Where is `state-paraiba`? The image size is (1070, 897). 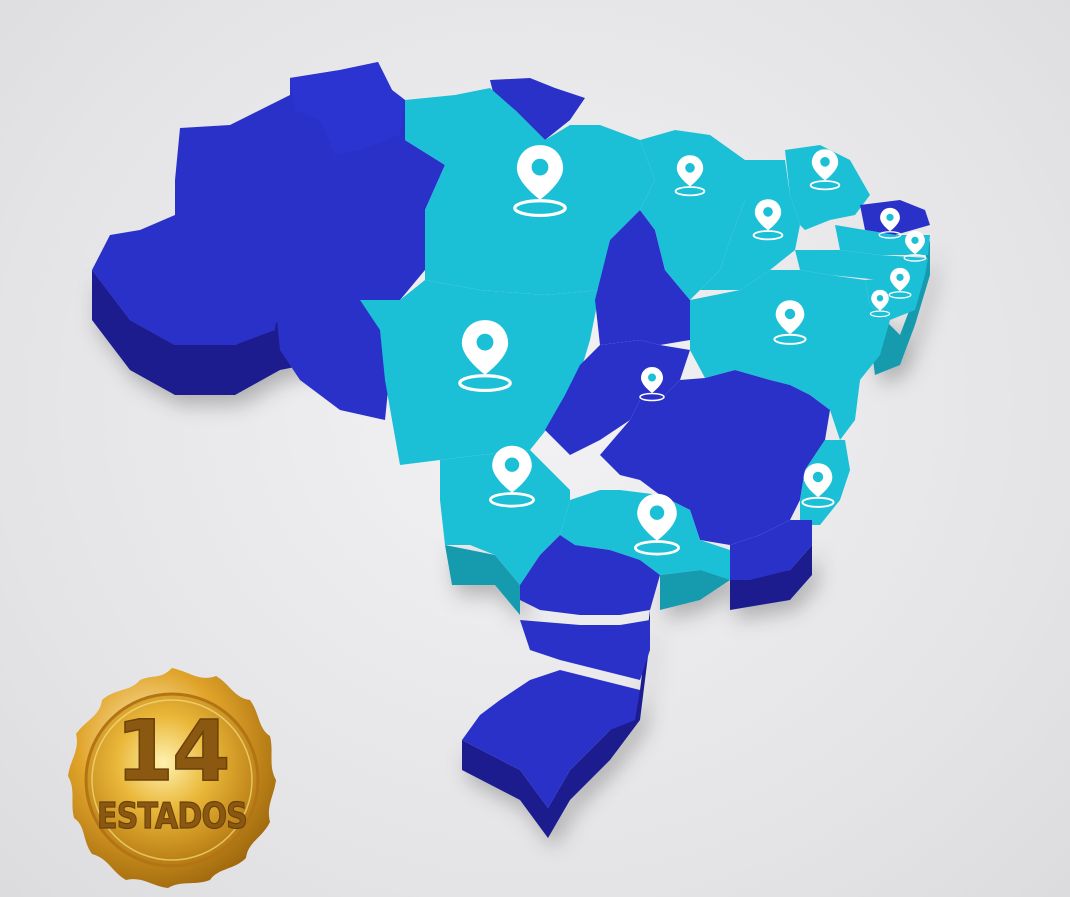
state-paraiba is located at coordinates (882, 240).